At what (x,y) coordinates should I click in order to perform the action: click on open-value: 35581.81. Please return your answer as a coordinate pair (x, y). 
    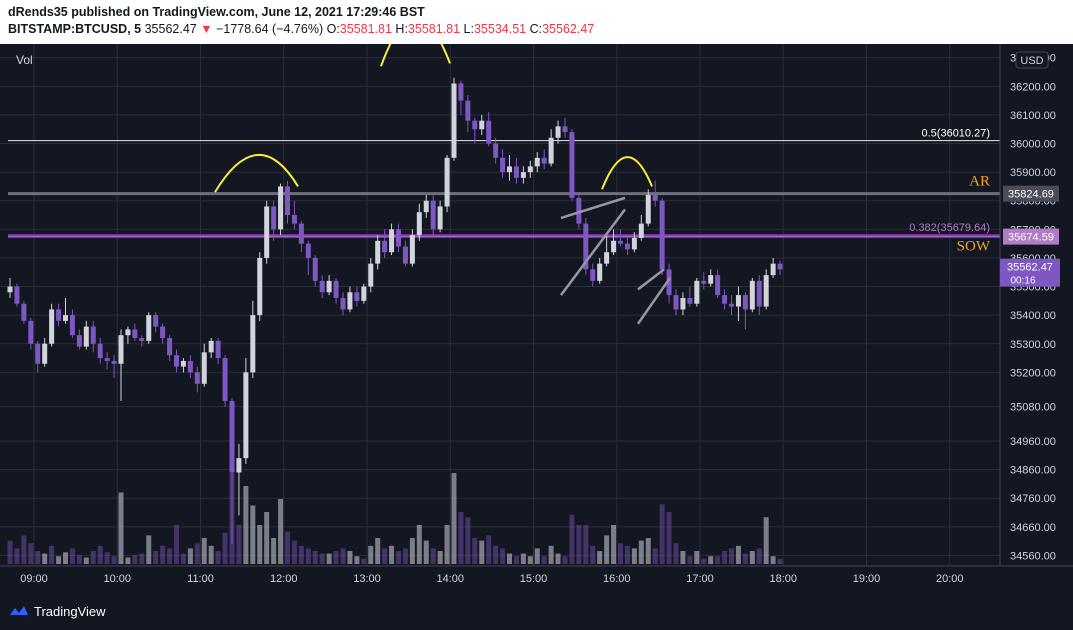
    Looking at the image, I should click on (365, 29).